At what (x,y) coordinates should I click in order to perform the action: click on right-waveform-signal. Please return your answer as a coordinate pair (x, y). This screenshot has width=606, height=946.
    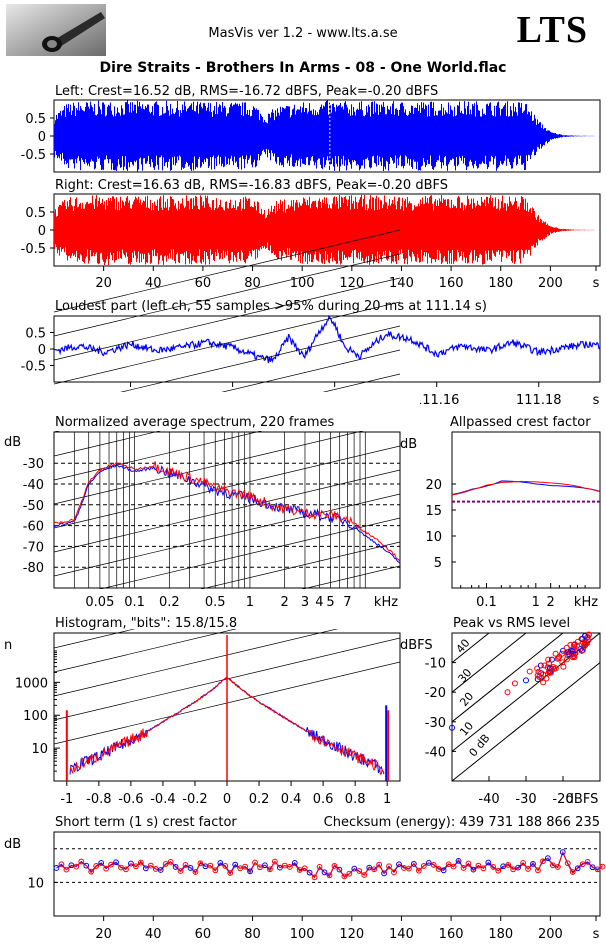
    Looking at the image, I should click on (327, 230).